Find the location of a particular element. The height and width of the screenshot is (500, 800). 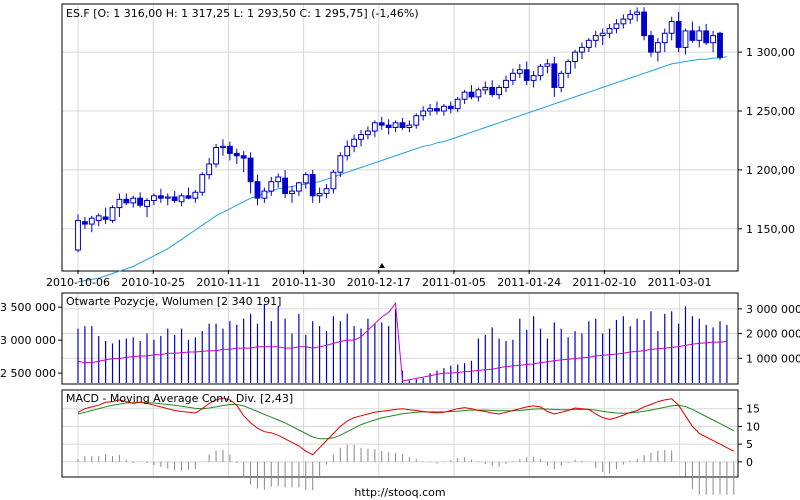

oi-y-tick-label: 3 000 000 is located at coordinates (28, 340).